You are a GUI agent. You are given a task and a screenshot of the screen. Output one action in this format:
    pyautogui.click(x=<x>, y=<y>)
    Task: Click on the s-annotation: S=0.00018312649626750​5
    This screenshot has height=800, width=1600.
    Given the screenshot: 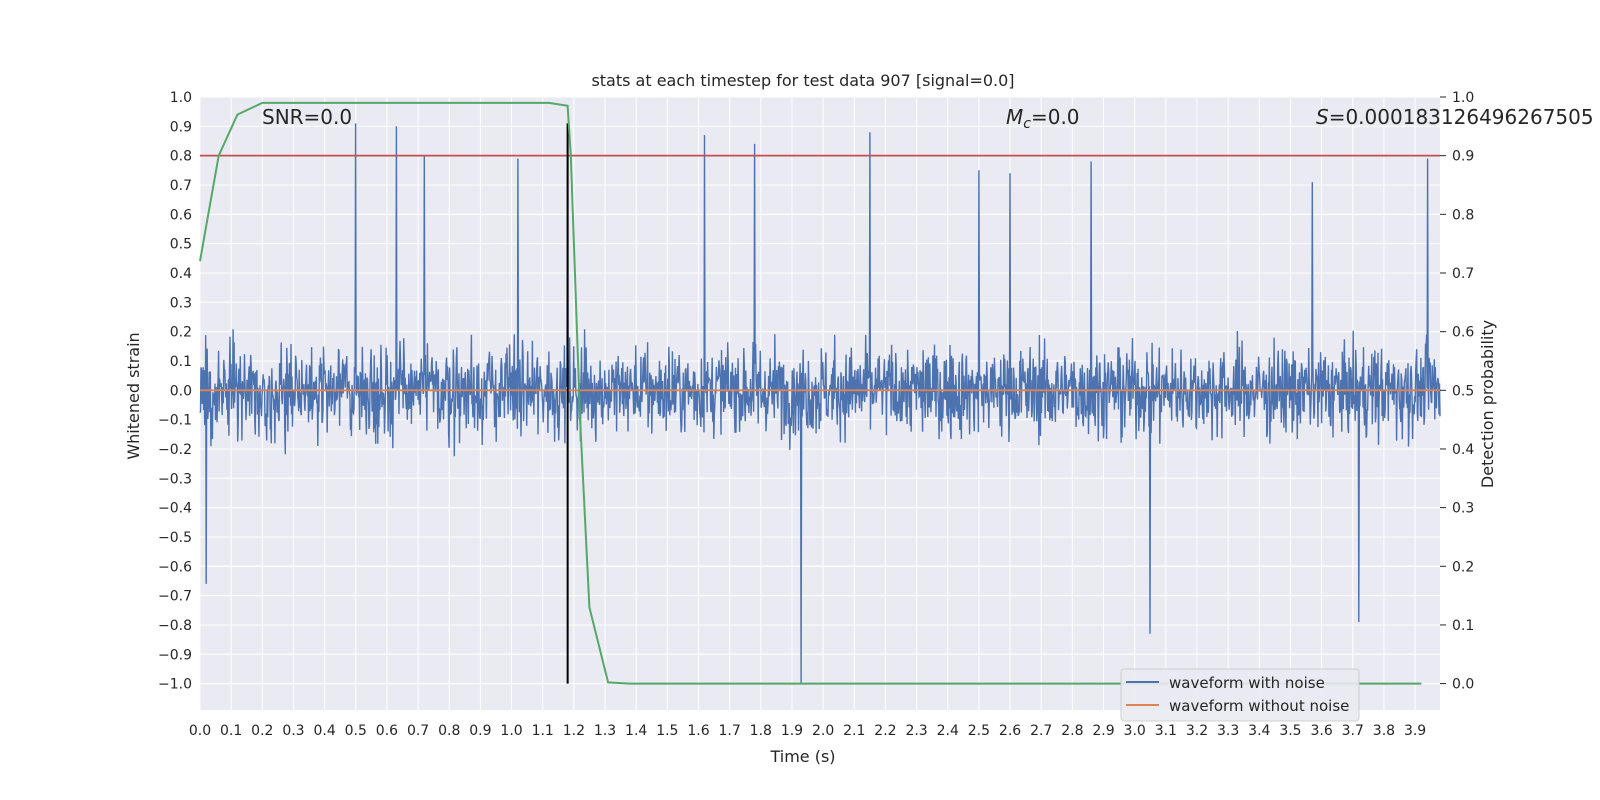 What is the action you would take?
    pyautogui.click(x=1455, y=117)
    